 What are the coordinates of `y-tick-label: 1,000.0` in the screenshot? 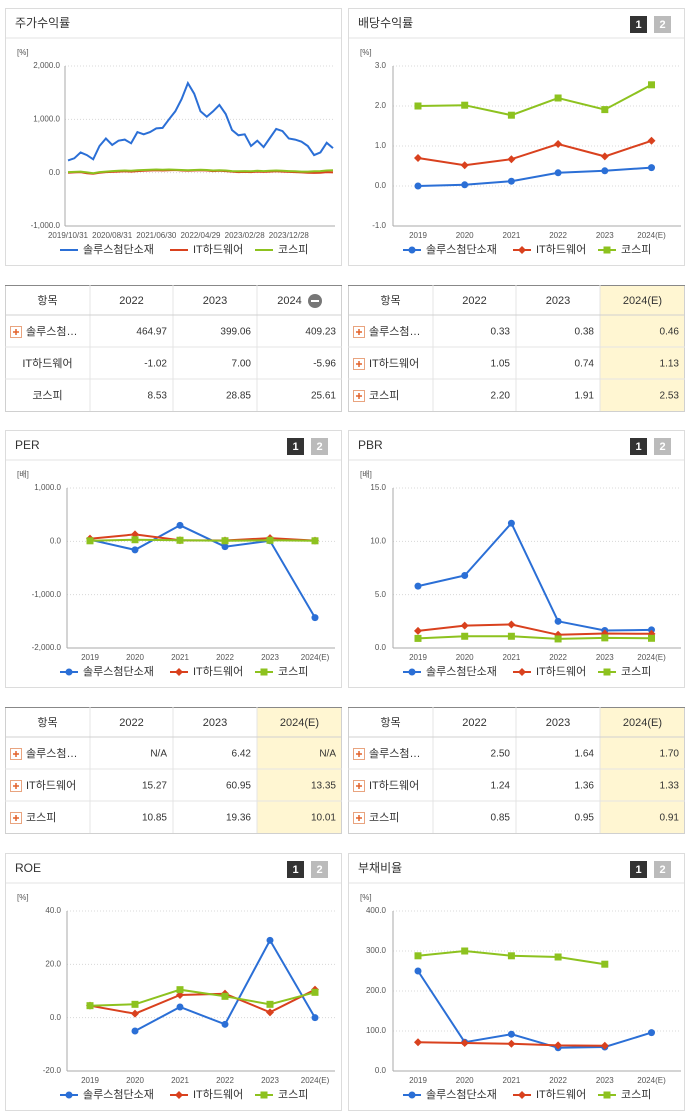 It's located at (46, 118).